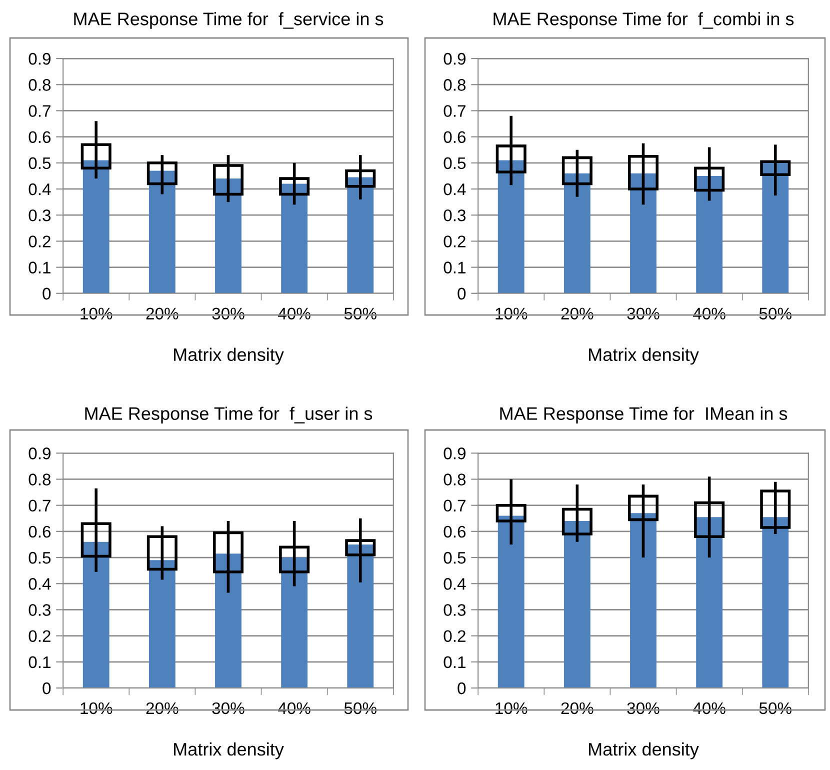 The height and width of the screenshot is (770, 830). I want to click on chart-title: MAE Response Time for IMean in s, so click(644, 415).